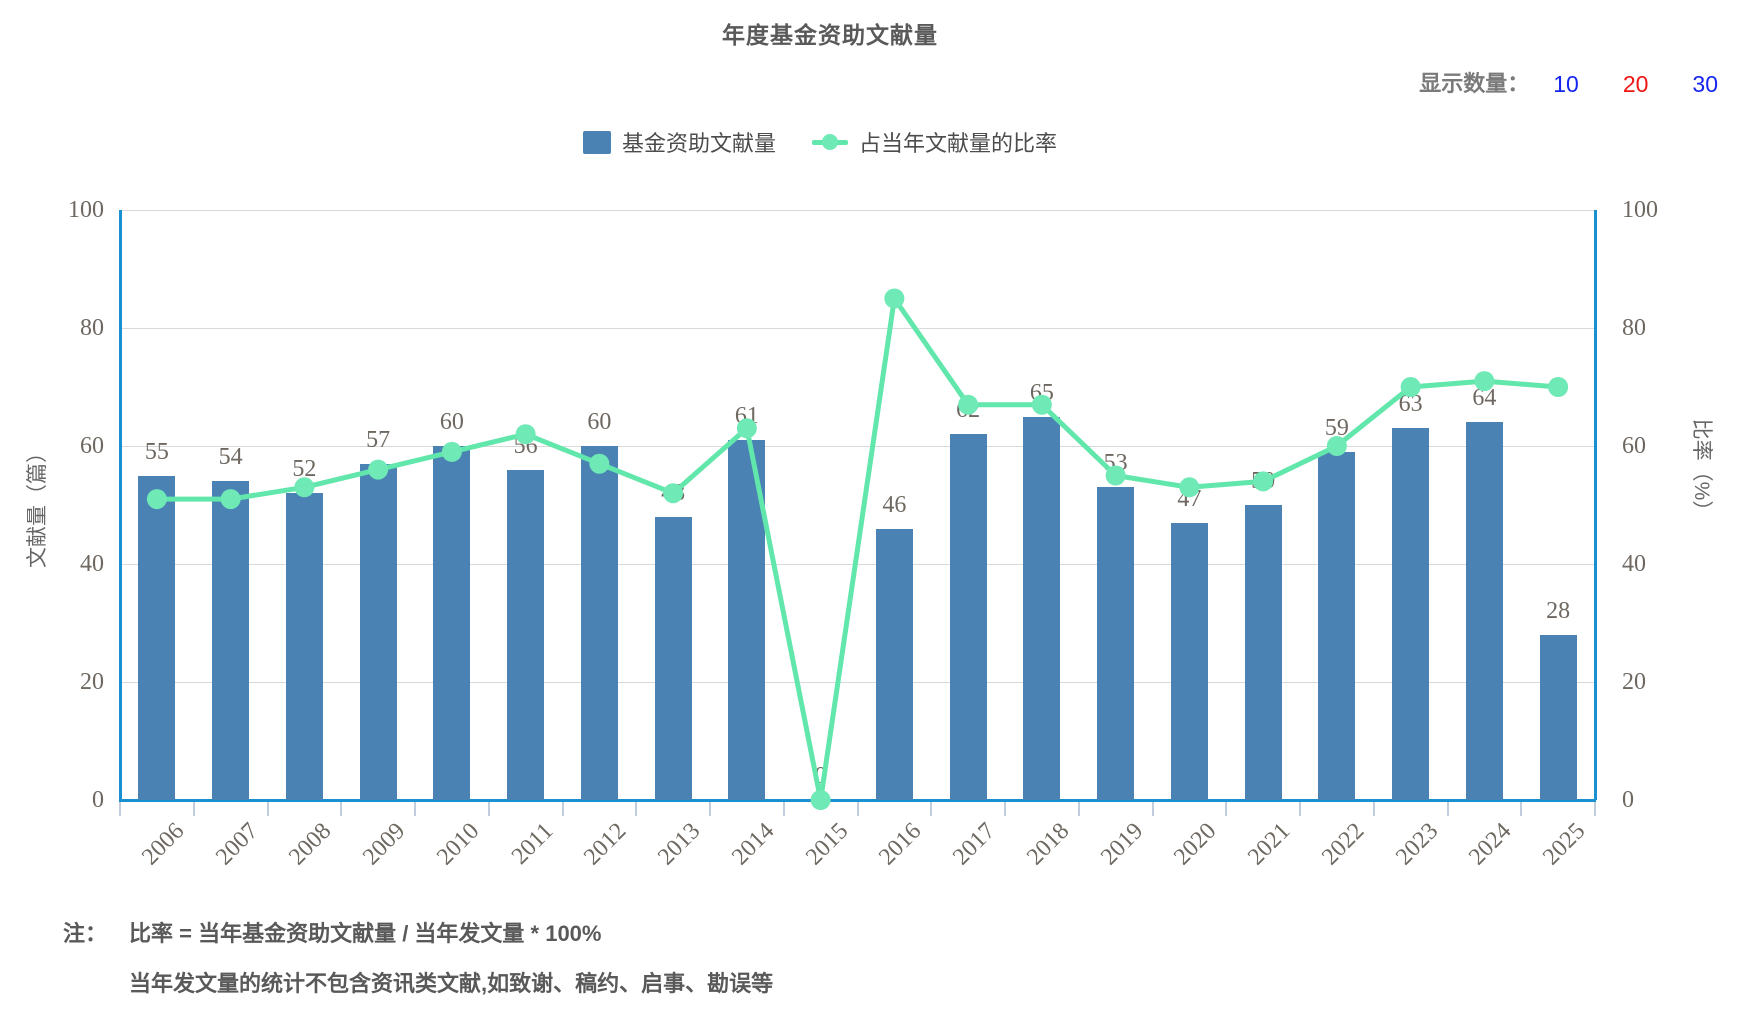  Describe the element at coordinates (304, 487) in the screenshot. I see `ratio-point-2008` at that location.